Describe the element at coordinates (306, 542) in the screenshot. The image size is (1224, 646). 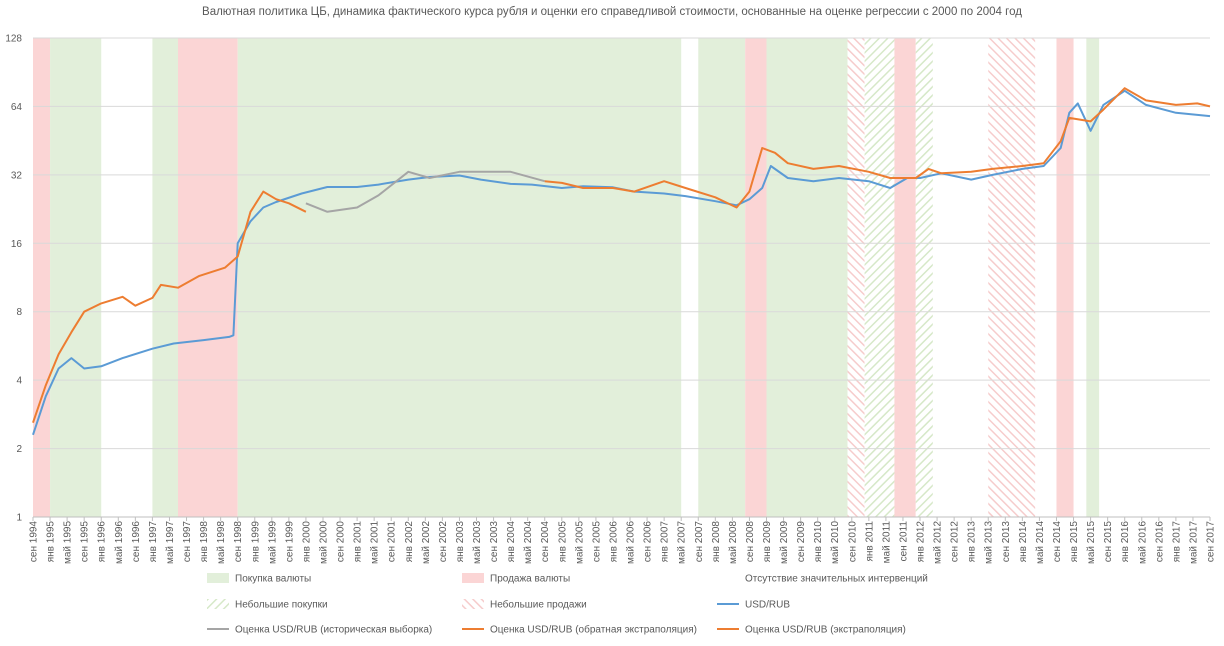
I see `x-tick-label: янв 2000` at that location.